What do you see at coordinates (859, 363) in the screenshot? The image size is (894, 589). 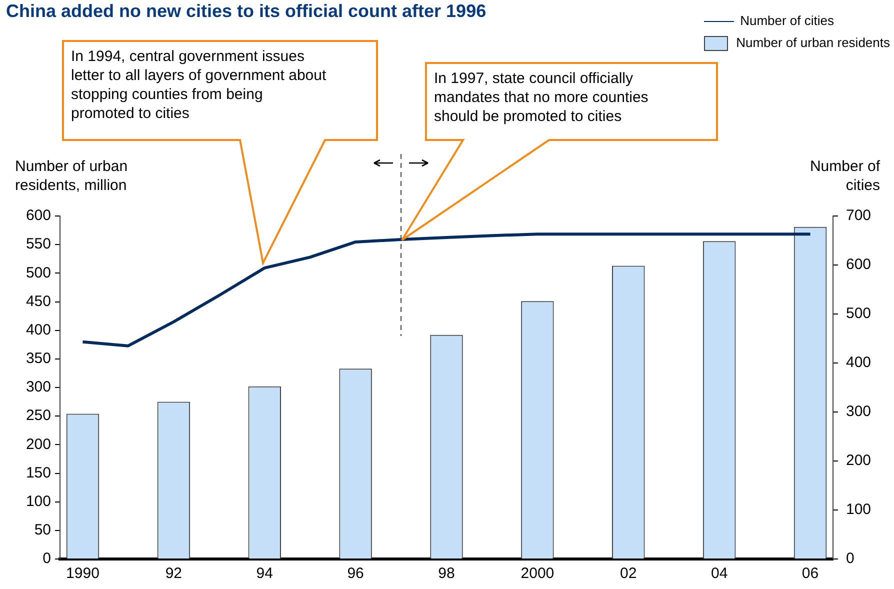 I see `y2-tick-label: 400` at bounding box center [859, 363].